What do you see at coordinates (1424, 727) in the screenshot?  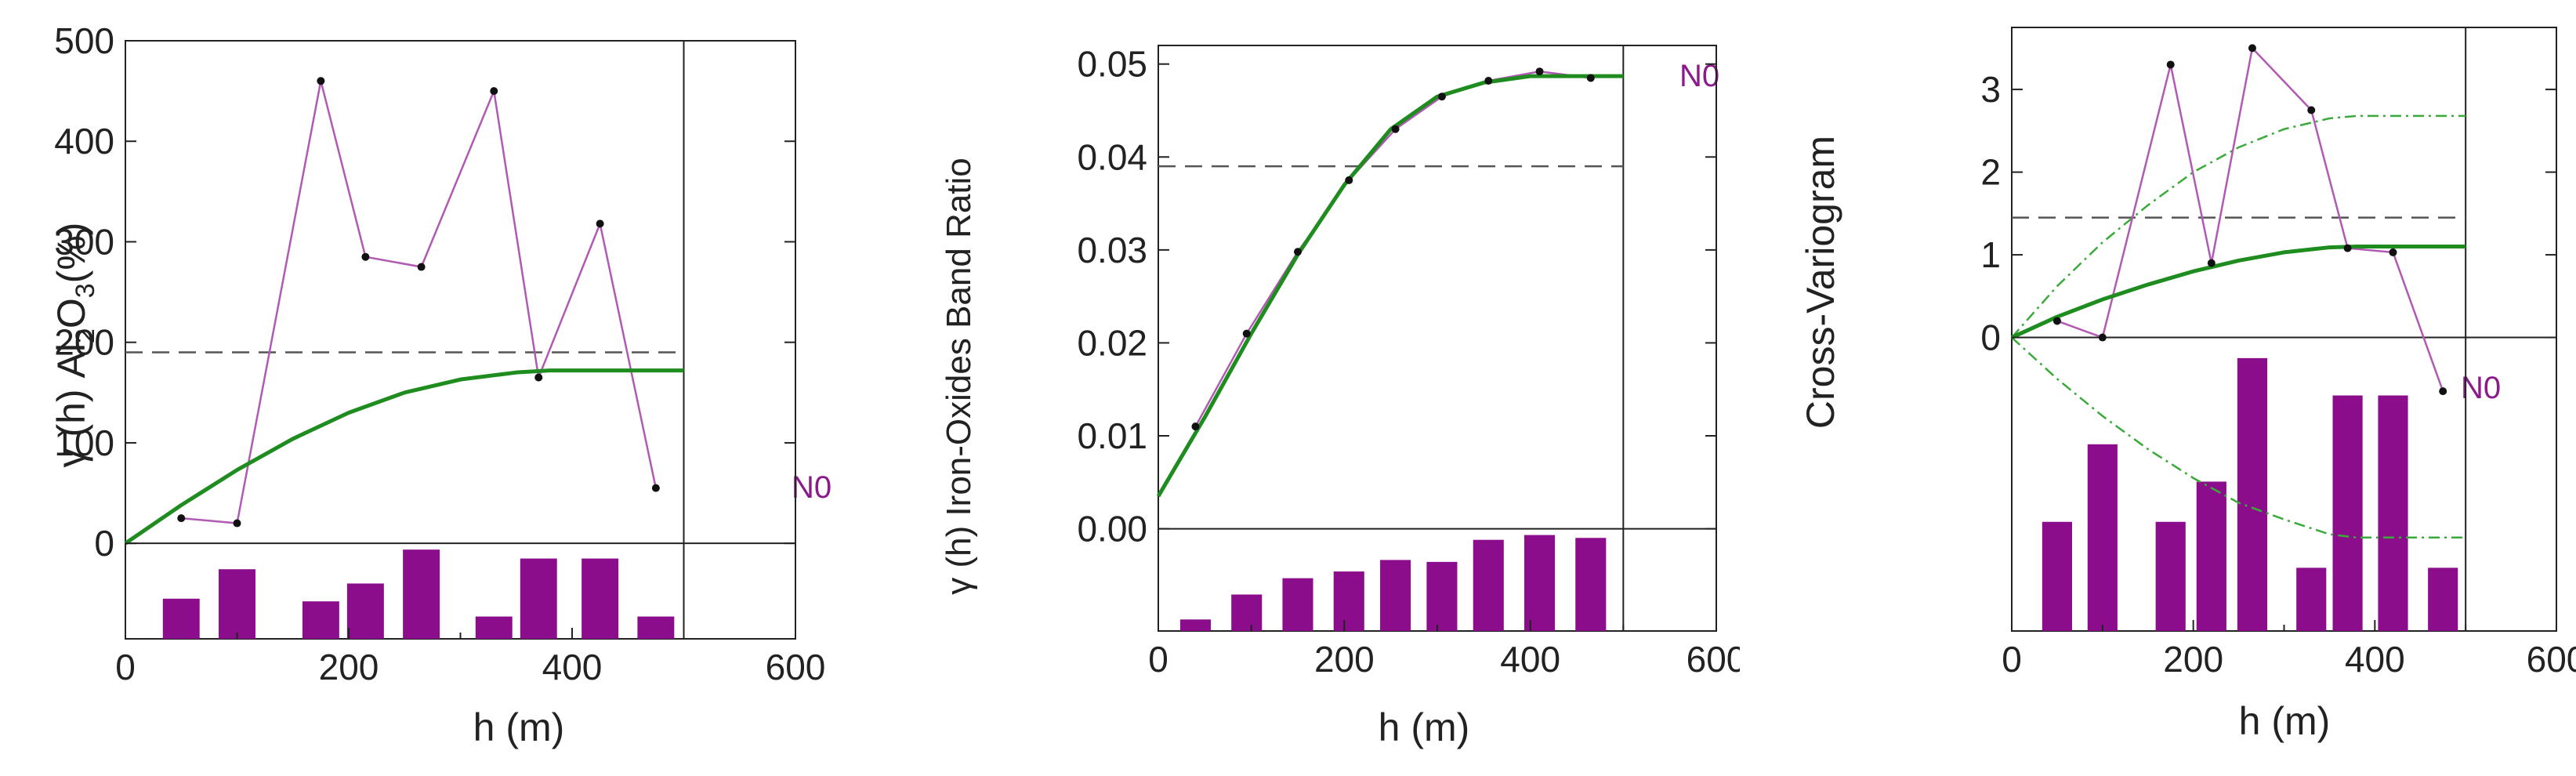 I see `iron-oxides-x-axis-label: h (m)` at bounding box center [1424, 727].